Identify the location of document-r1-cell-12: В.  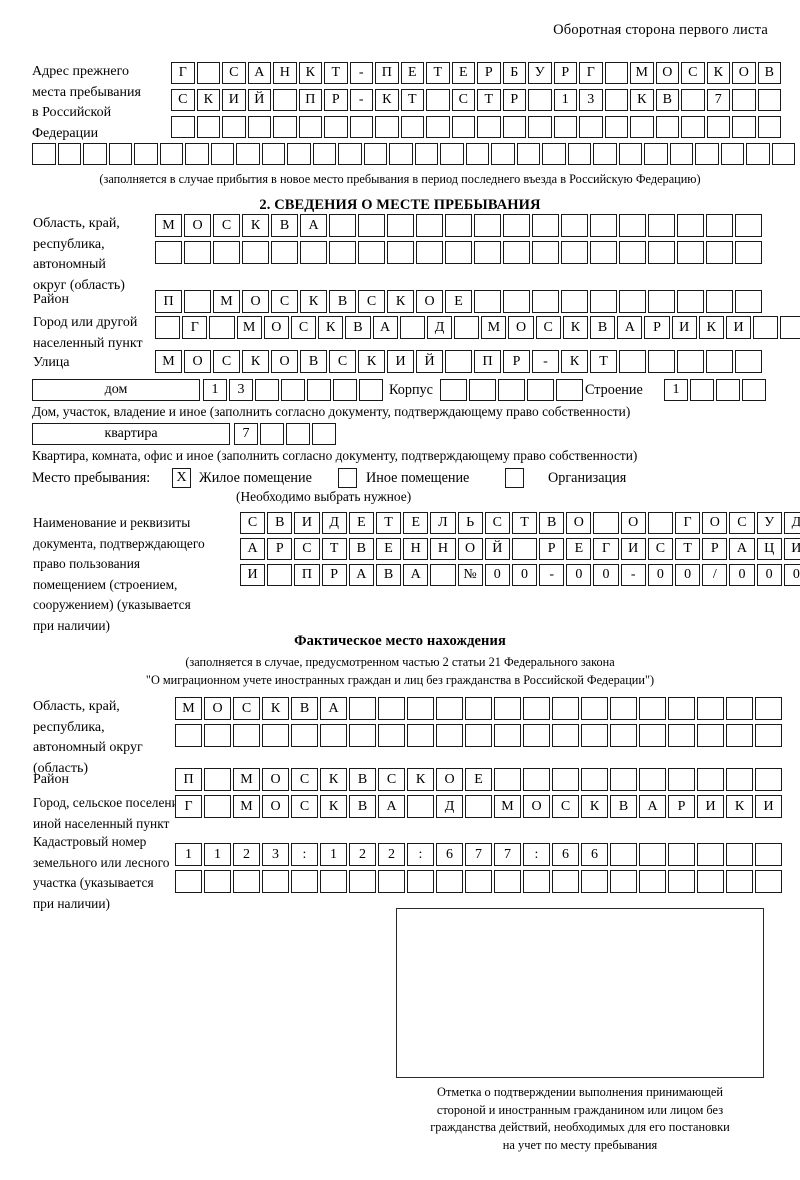
(552, 523).